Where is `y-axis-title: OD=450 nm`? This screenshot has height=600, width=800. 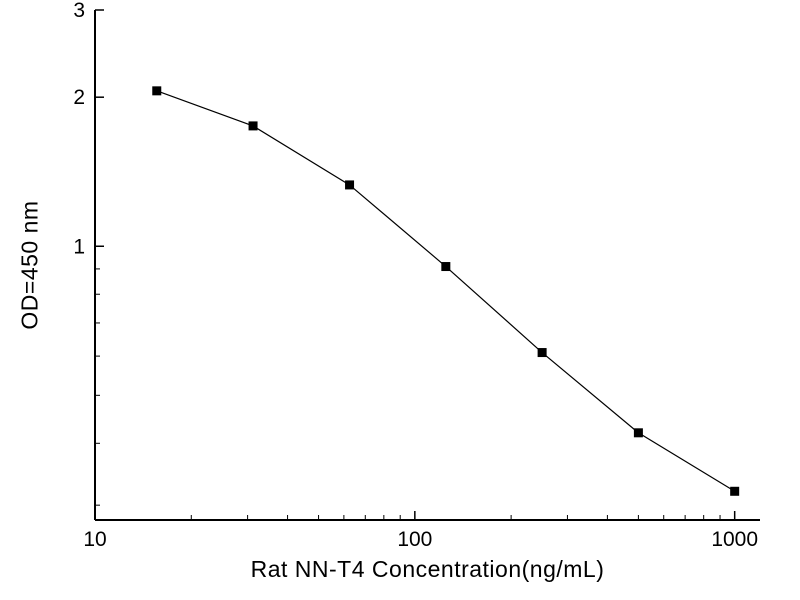
y-axis-title: OD=450 nm is located at coordinates (29, 265).